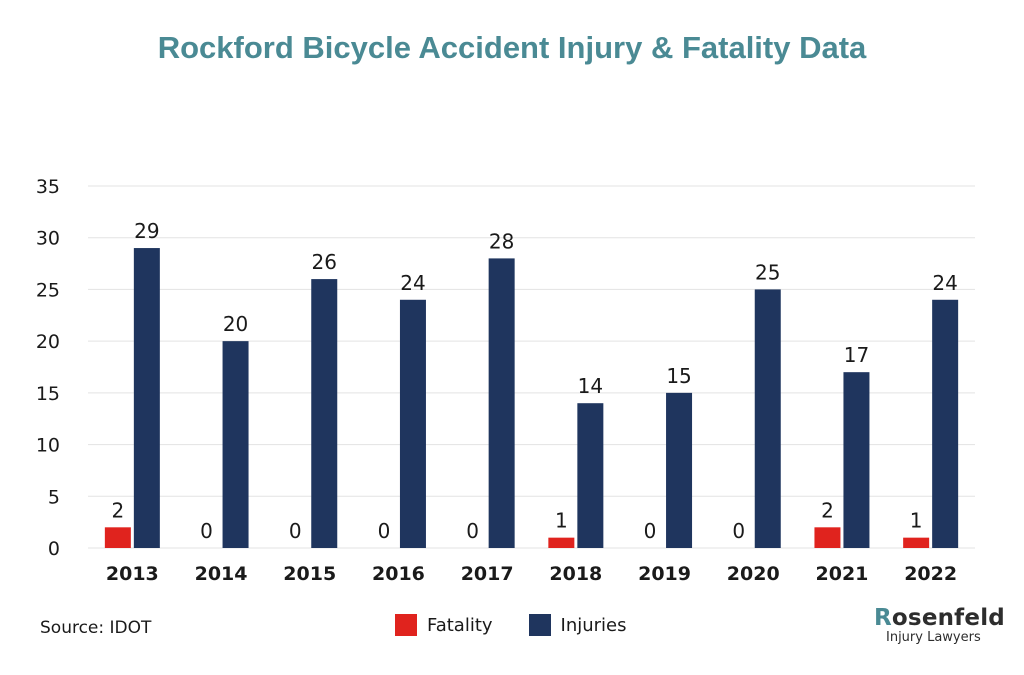 This screenshot has width=1024, height=675. I want to click on data-label-injuries-2016: 24, so click(412, 283).